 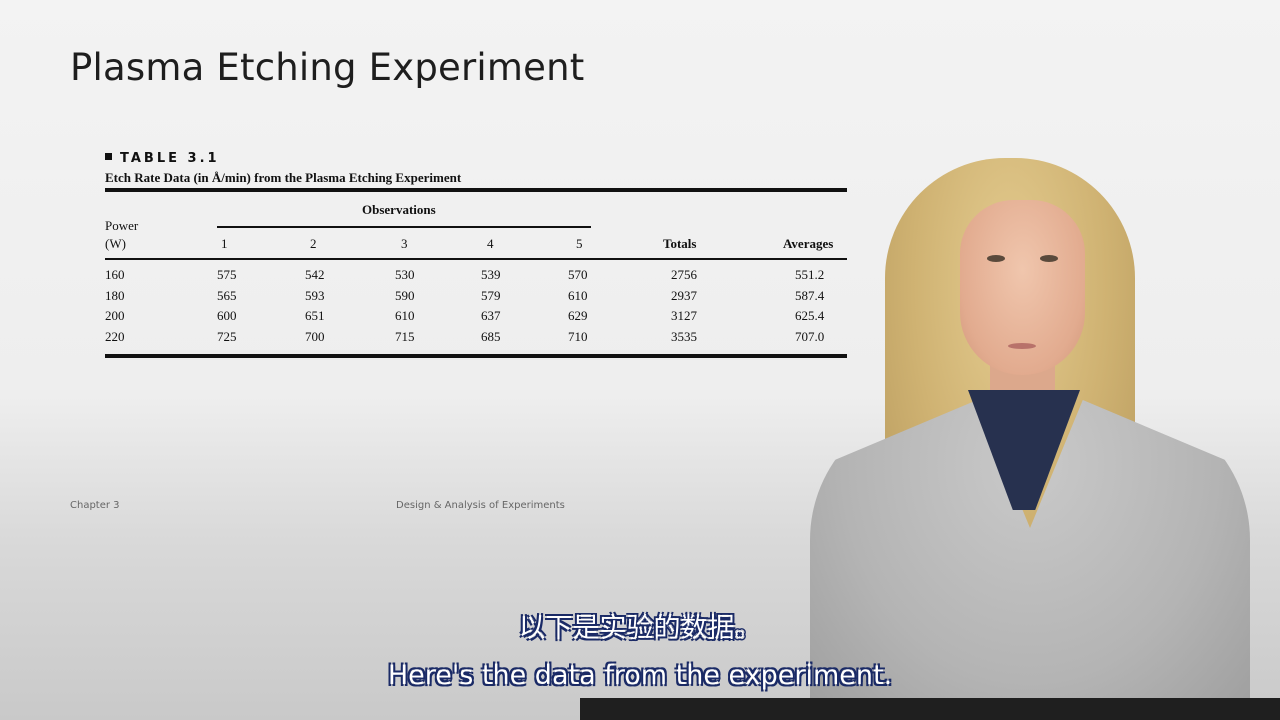 What do you see at coordinates (399, 209) in the screenshot?
I see `header-observations: Observations` at bounding box center [399, 209].